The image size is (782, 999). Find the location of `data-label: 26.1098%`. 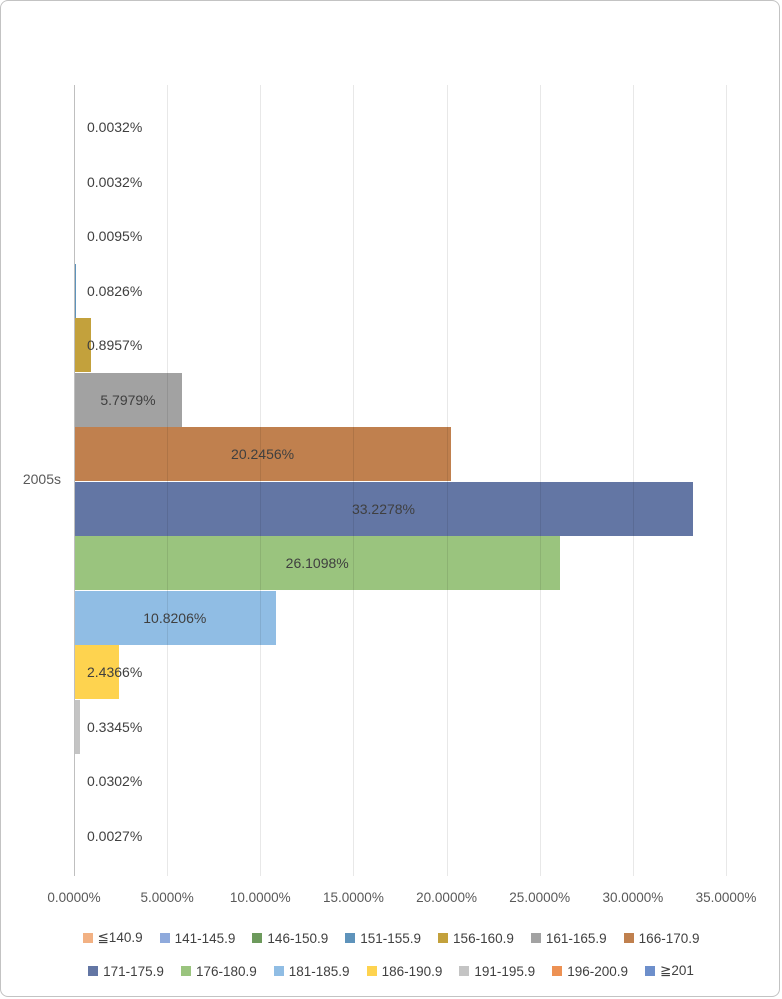

data-label: 26.1098% is located at coordinates (317, 563).